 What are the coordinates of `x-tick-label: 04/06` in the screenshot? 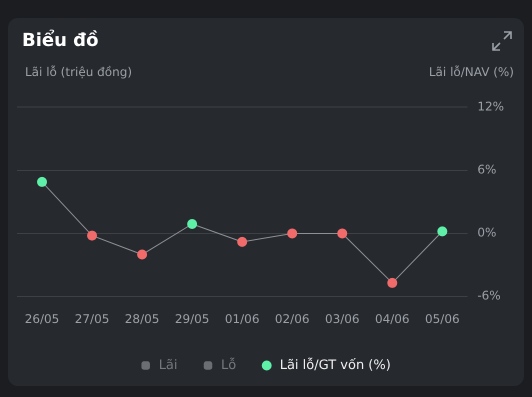 It's located at (392, 319).